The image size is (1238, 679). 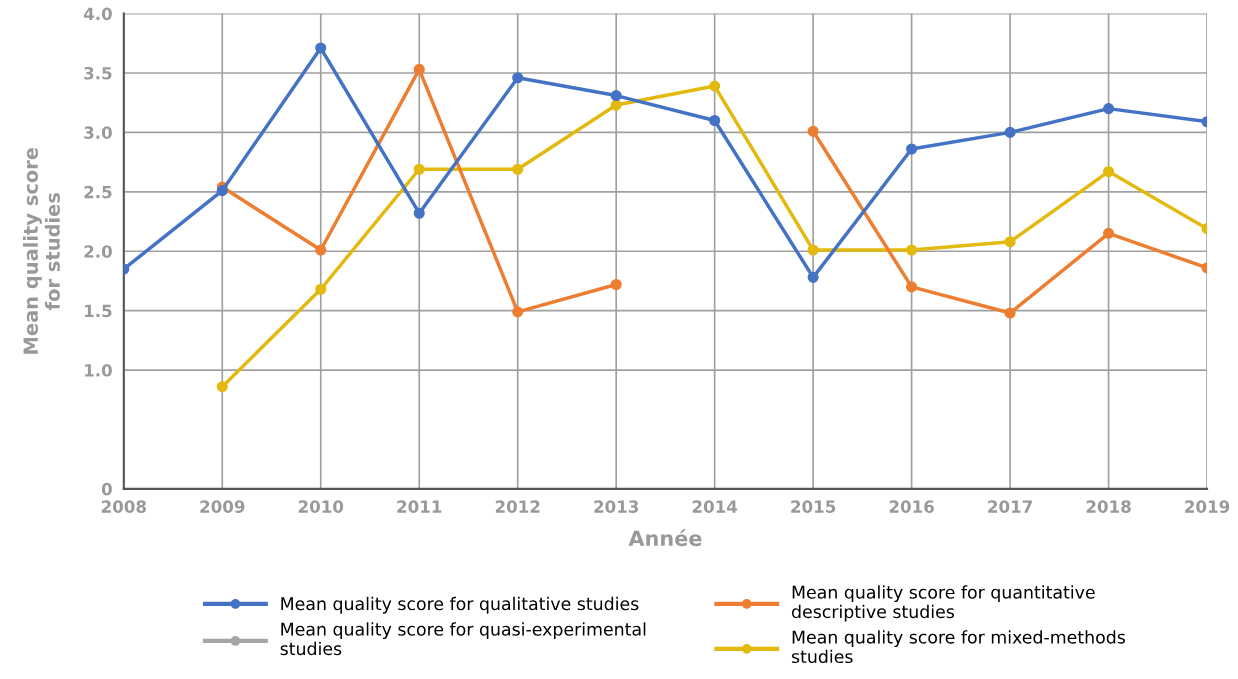 What do you see at coordinates (419, 506) in the screenshot?
I see `x-tick-label: 2011` at bounding box center [419, 506].